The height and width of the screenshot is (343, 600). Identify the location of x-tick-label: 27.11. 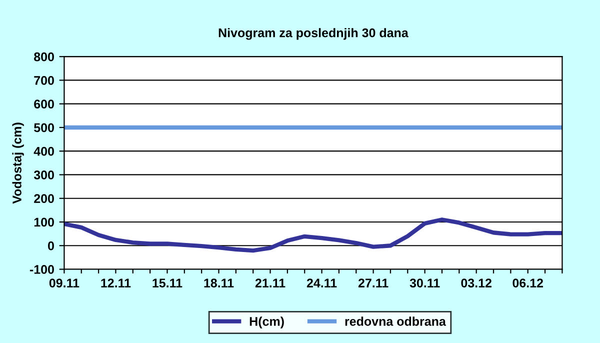
(373, 283).